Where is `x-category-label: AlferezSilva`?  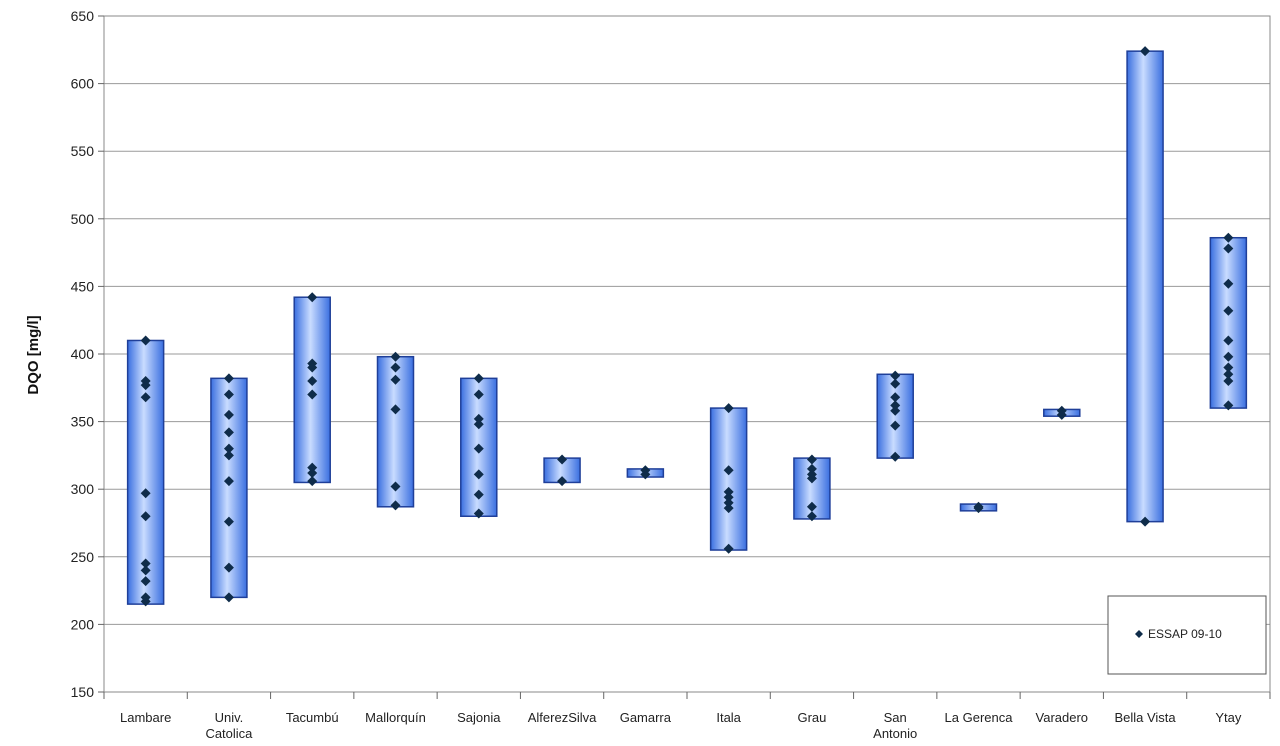 x-category-label: AlferezSilva is located at coordinates (562, 717).